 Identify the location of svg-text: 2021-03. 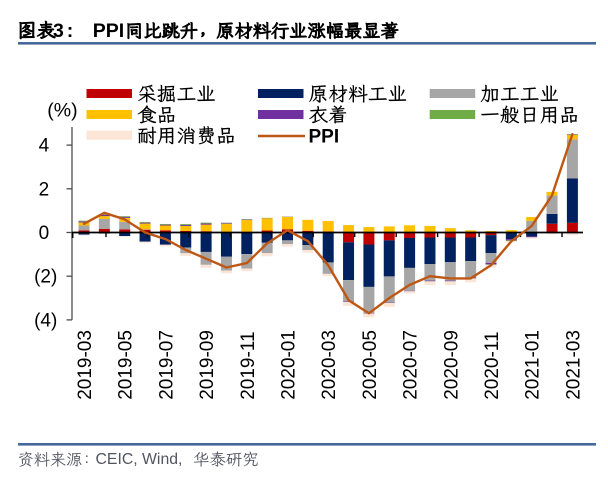
(573, 365).